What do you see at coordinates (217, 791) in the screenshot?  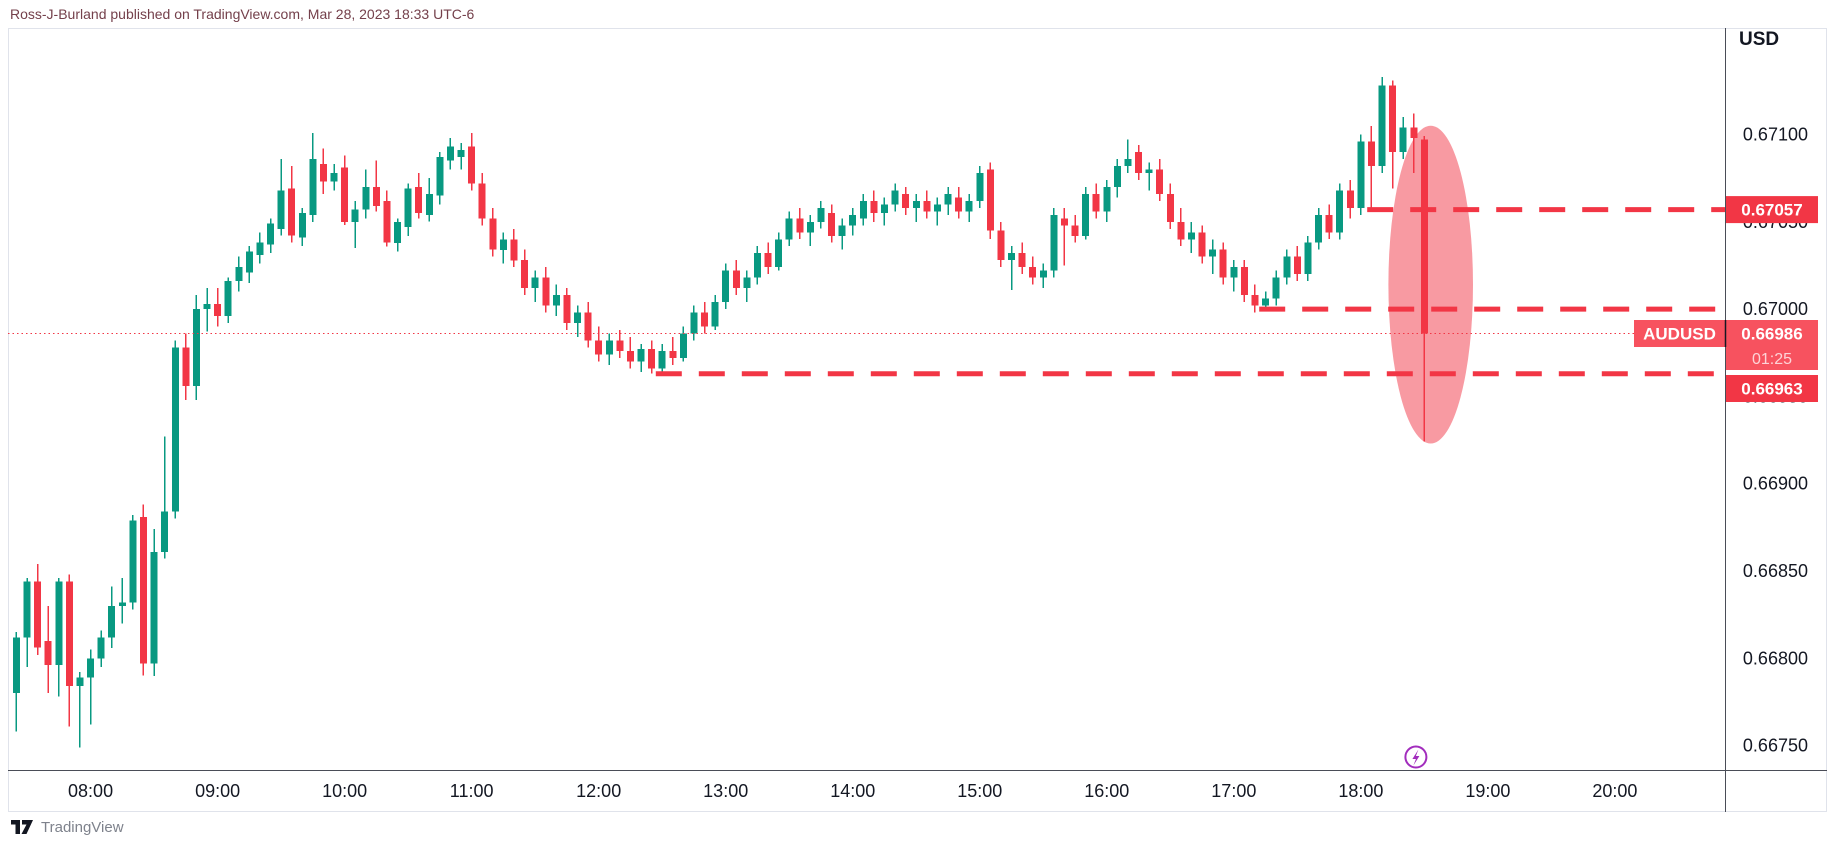 I see `time-tick-label: 09:00` at bounding box center [217, 791].